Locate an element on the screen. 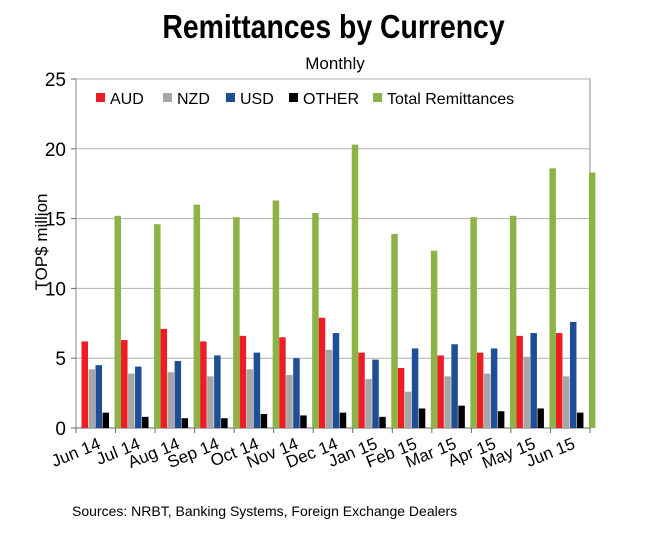 This screenshot has height=557, width=667. legend-label: NZD is located at coordinates (193, 99).